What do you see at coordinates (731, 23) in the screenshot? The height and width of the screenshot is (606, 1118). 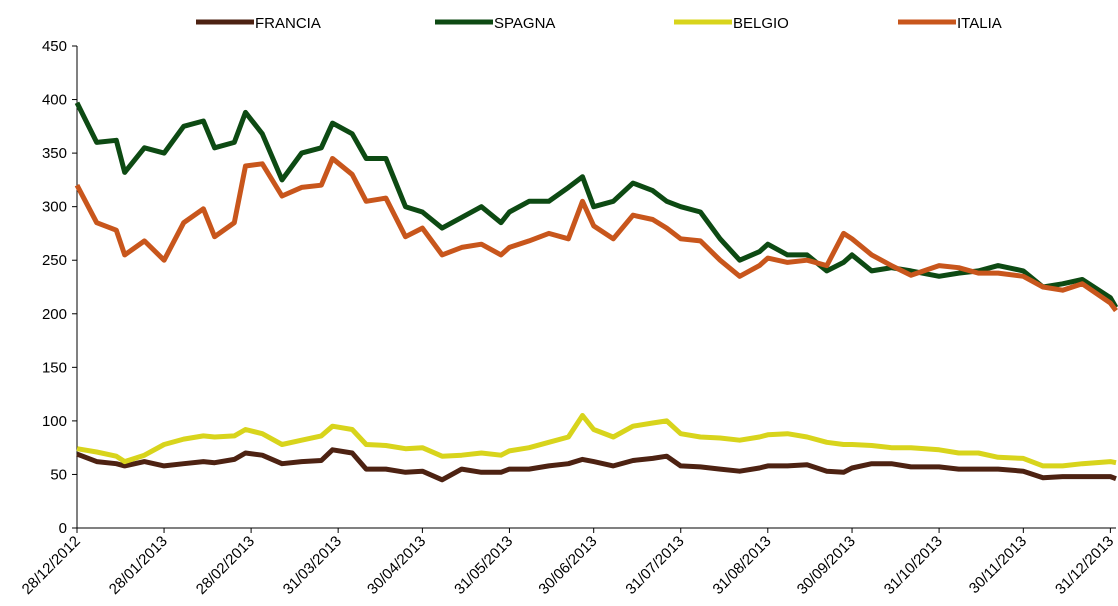 I see `legend-item: BELGIO` at bounding box center [731, 23].